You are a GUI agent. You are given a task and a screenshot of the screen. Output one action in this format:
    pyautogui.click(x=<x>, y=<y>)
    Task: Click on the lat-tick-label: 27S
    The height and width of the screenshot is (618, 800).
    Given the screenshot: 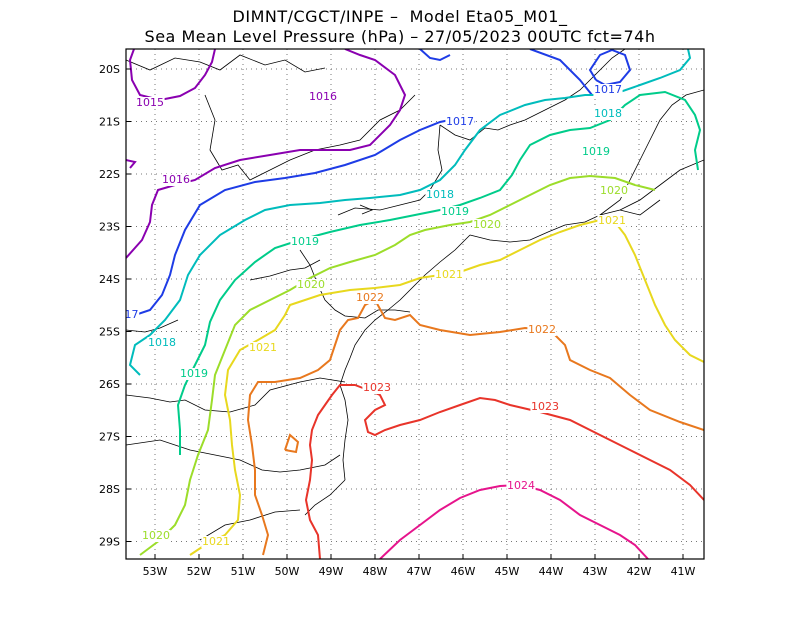 What is the action you would take?
    pyautogui.click(x=109, y=437)
    